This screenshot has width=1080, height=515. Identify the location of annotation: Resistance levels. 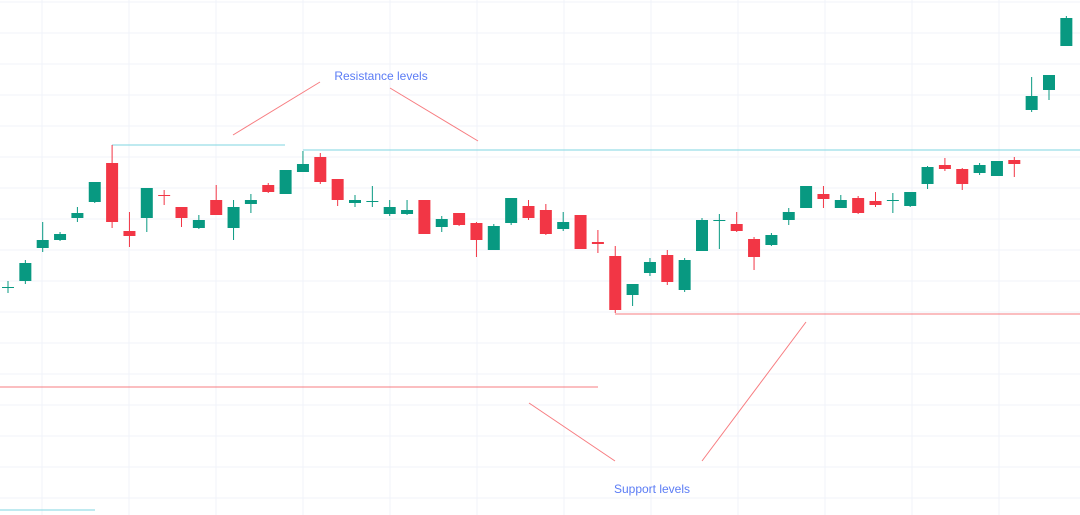
(380, 76).